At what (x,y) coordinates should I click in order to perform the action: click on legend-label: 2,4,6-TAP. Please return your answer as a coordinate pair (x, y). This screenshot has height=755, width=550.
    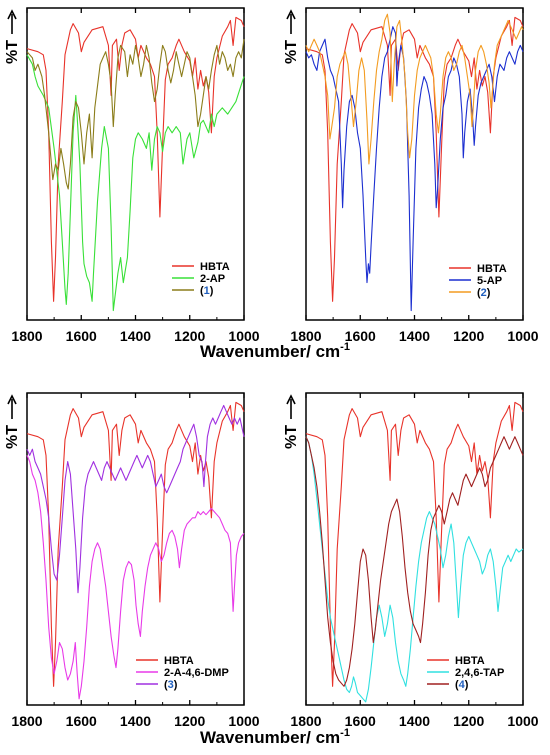
    Looking at the image, I should click on (479, 673).